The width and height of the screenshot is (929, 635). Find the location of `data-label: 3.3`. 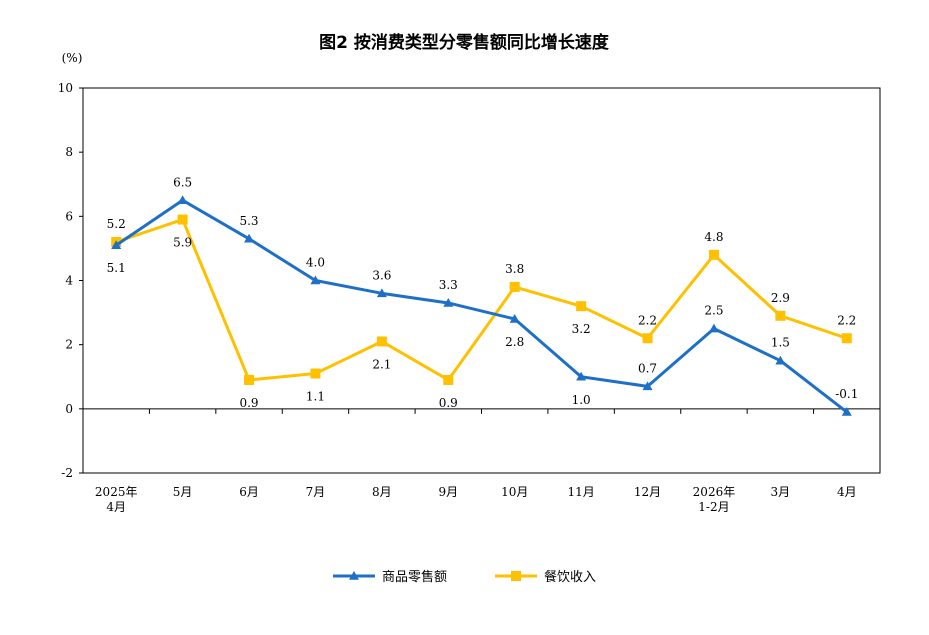

data-label: 3.3 is located at coordinates (448, 285).